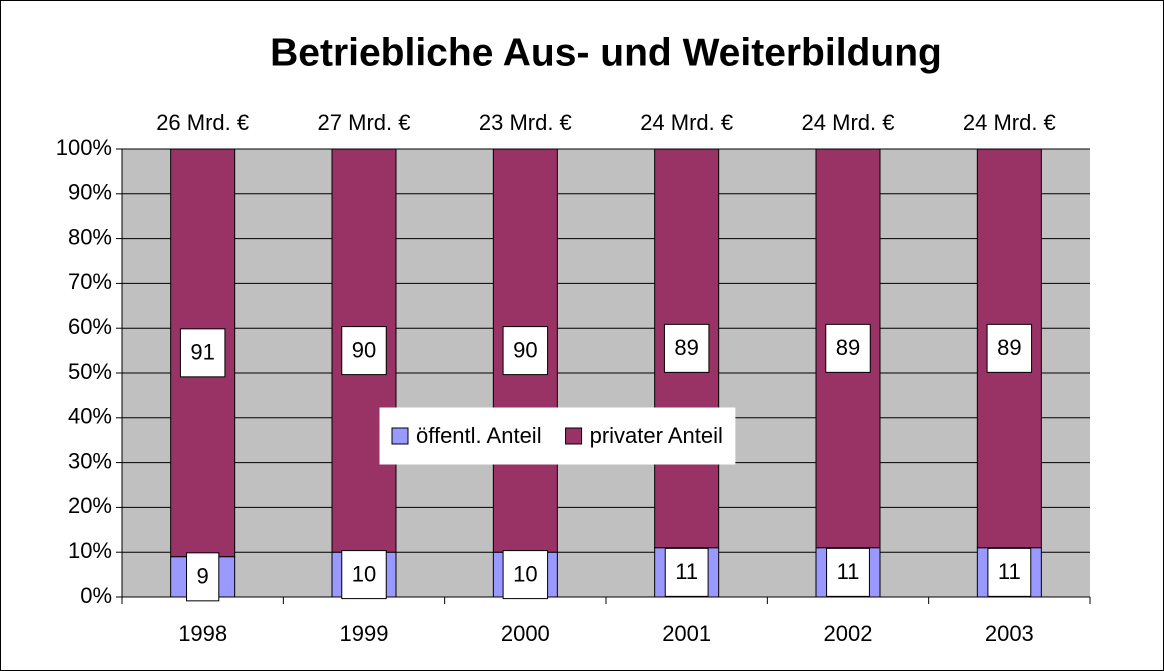  I want to click on data-label: 91, so click(202, 352).